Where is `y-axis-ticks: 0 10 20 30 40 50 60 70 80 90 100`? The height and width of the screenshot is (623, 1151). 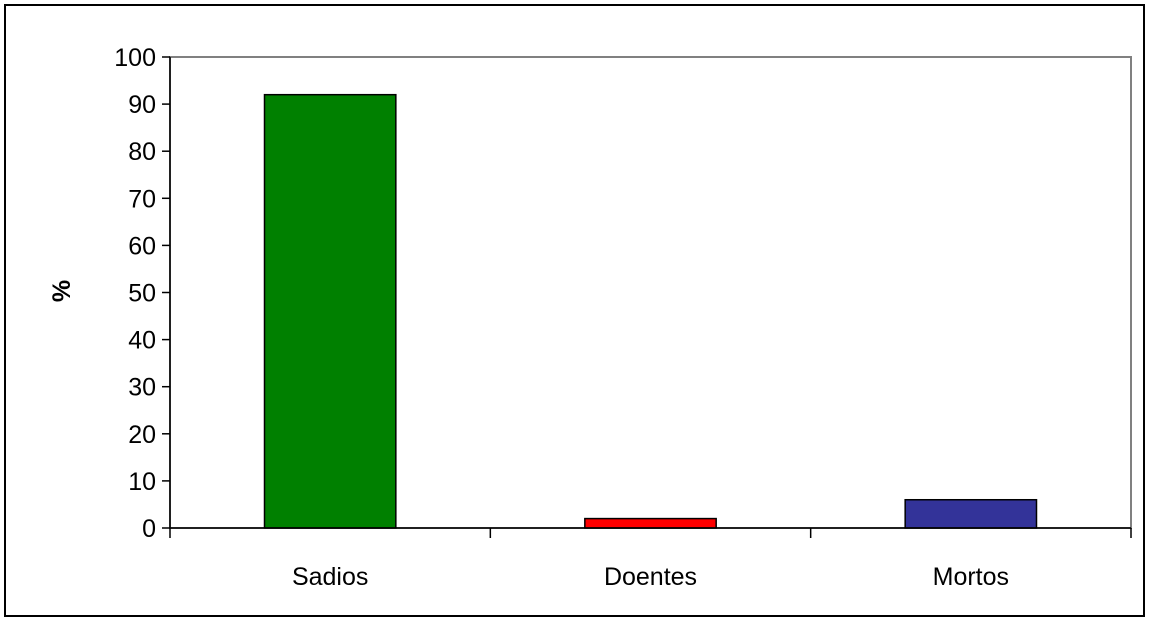
y-axis-ticks: 0 10 20 30 40 50 60 70 80 90 100 is located at coordinates (142, 293).